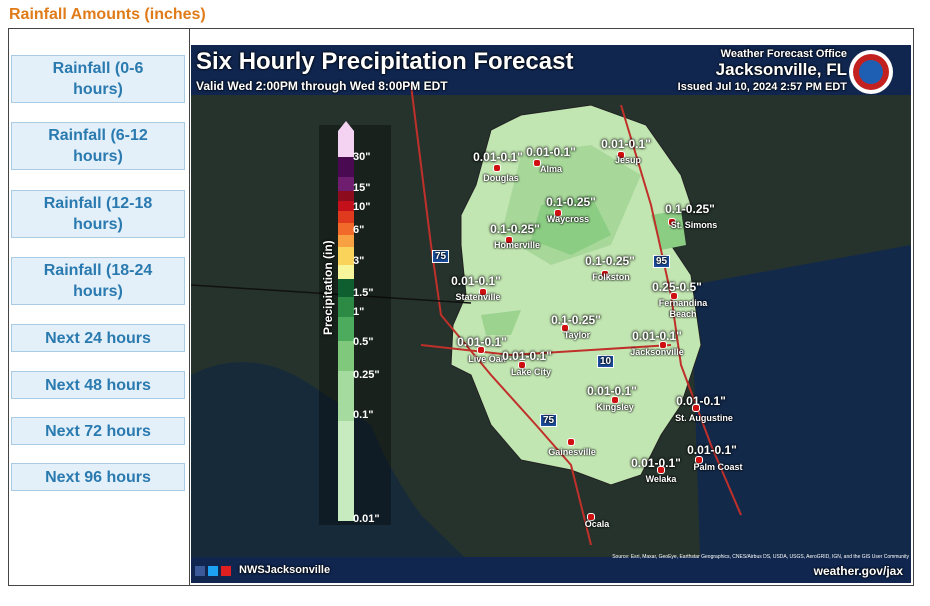 This screenshot has height=606, width=930. Describe the element at coordinates (783, 54) in the screenshot. I see `office-label: Weather Forecast Office` at that location.